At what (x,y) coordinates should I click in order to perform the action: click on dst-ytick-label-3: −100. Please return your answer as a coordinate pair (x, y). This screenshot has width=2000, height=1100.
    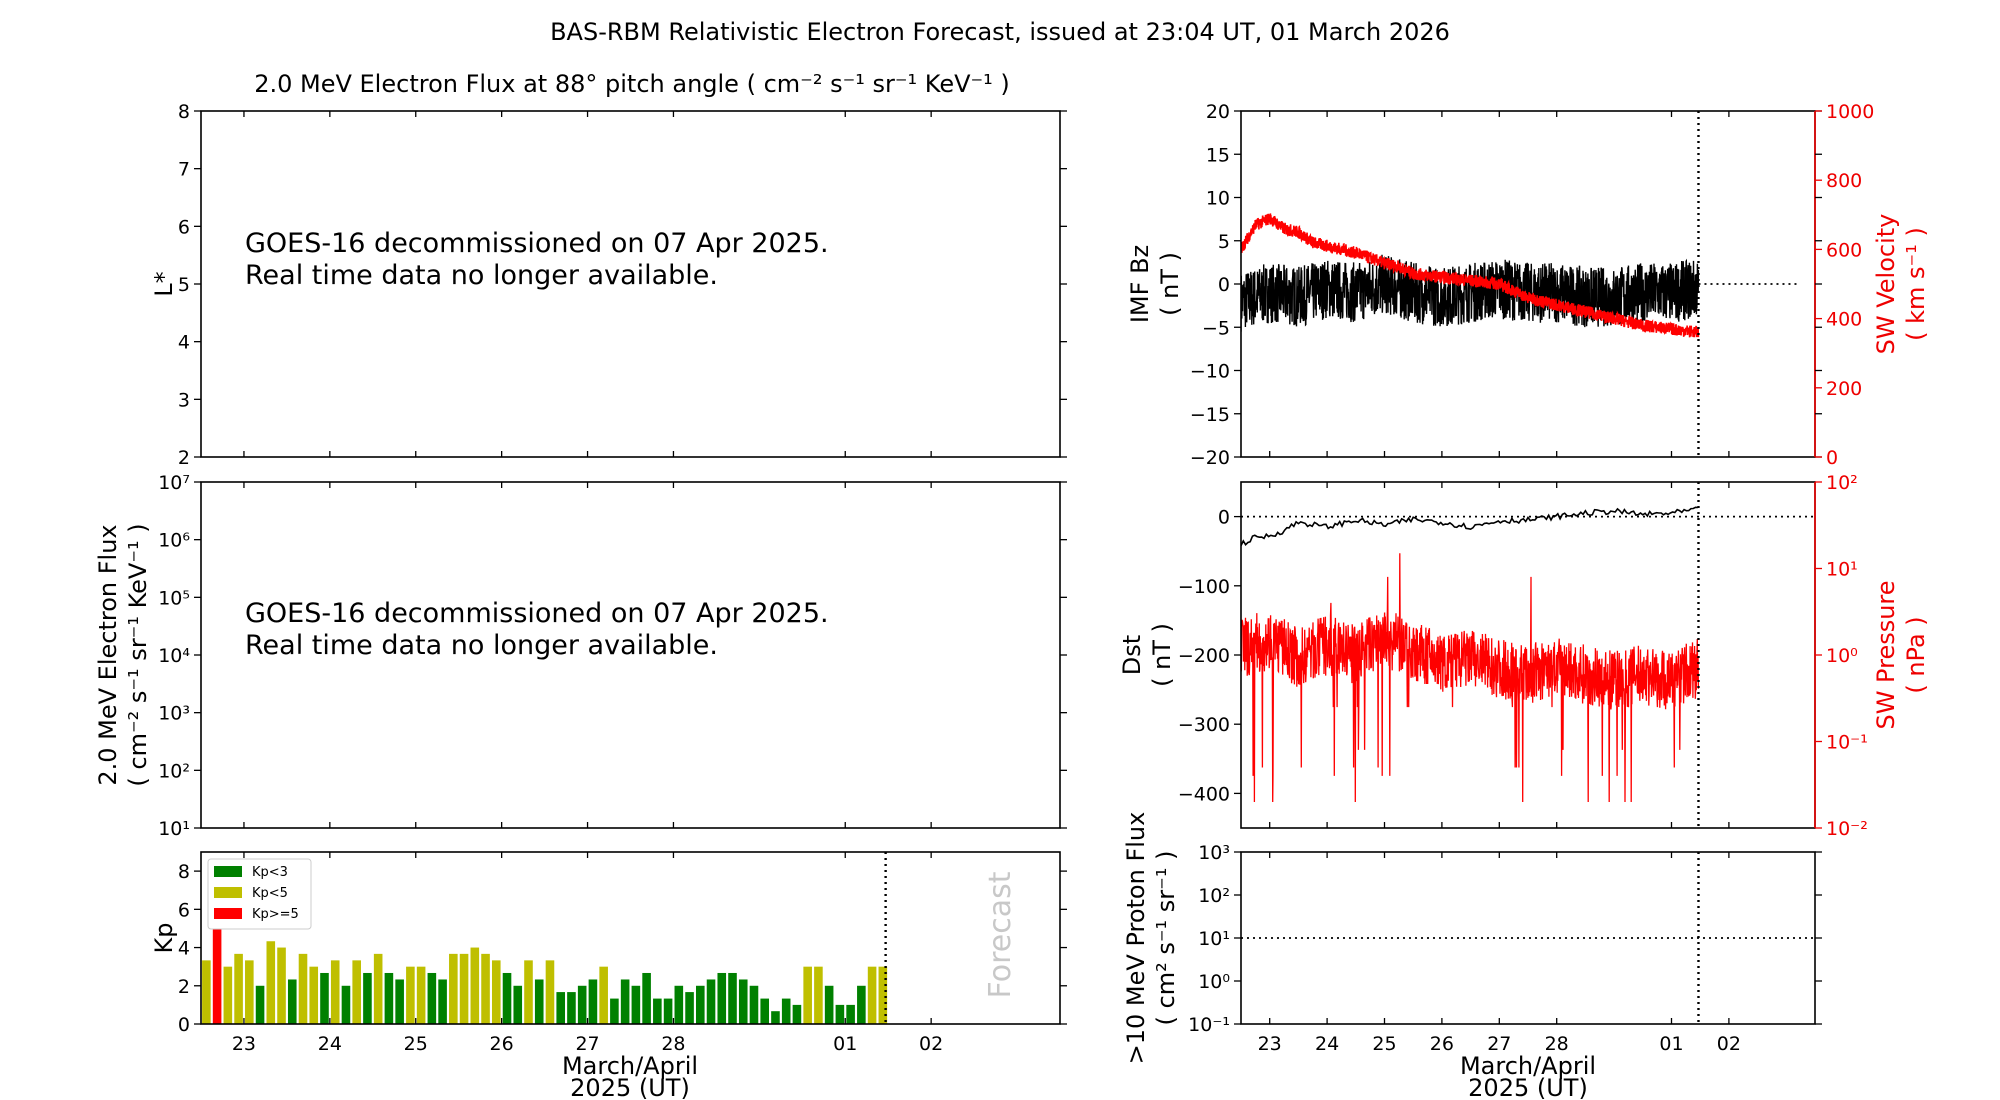
    Looking at the image, I should click on (1204, 587).